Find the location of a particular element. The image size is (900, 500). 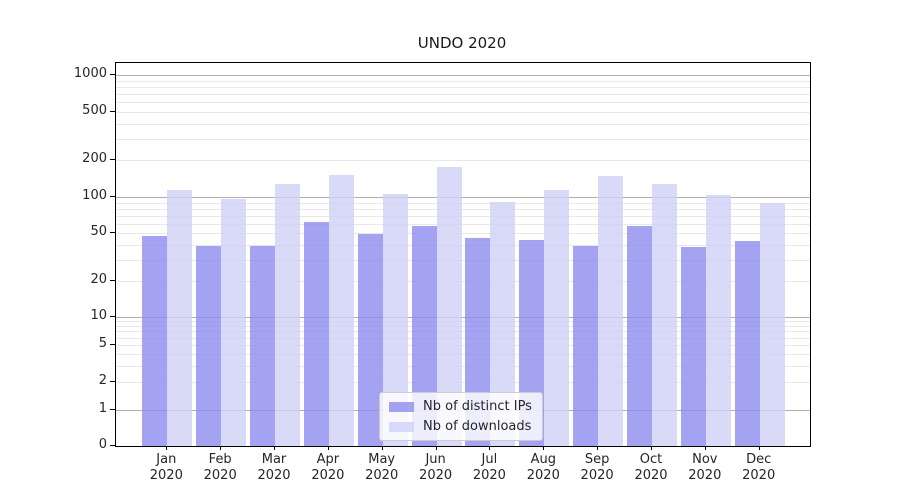

y-tick-label: 10 is located at coordinates (98, 315).